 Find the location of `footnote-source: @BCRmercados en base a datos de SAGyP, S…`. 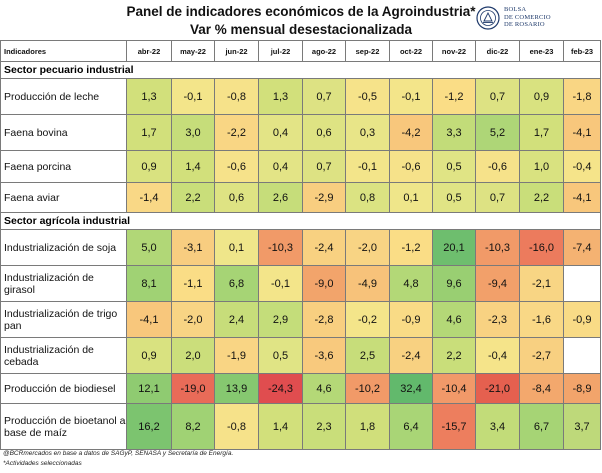

footnote-source: @BCRmercados en base a datos de SAGyP, S… is located at coordinates (118, 453).